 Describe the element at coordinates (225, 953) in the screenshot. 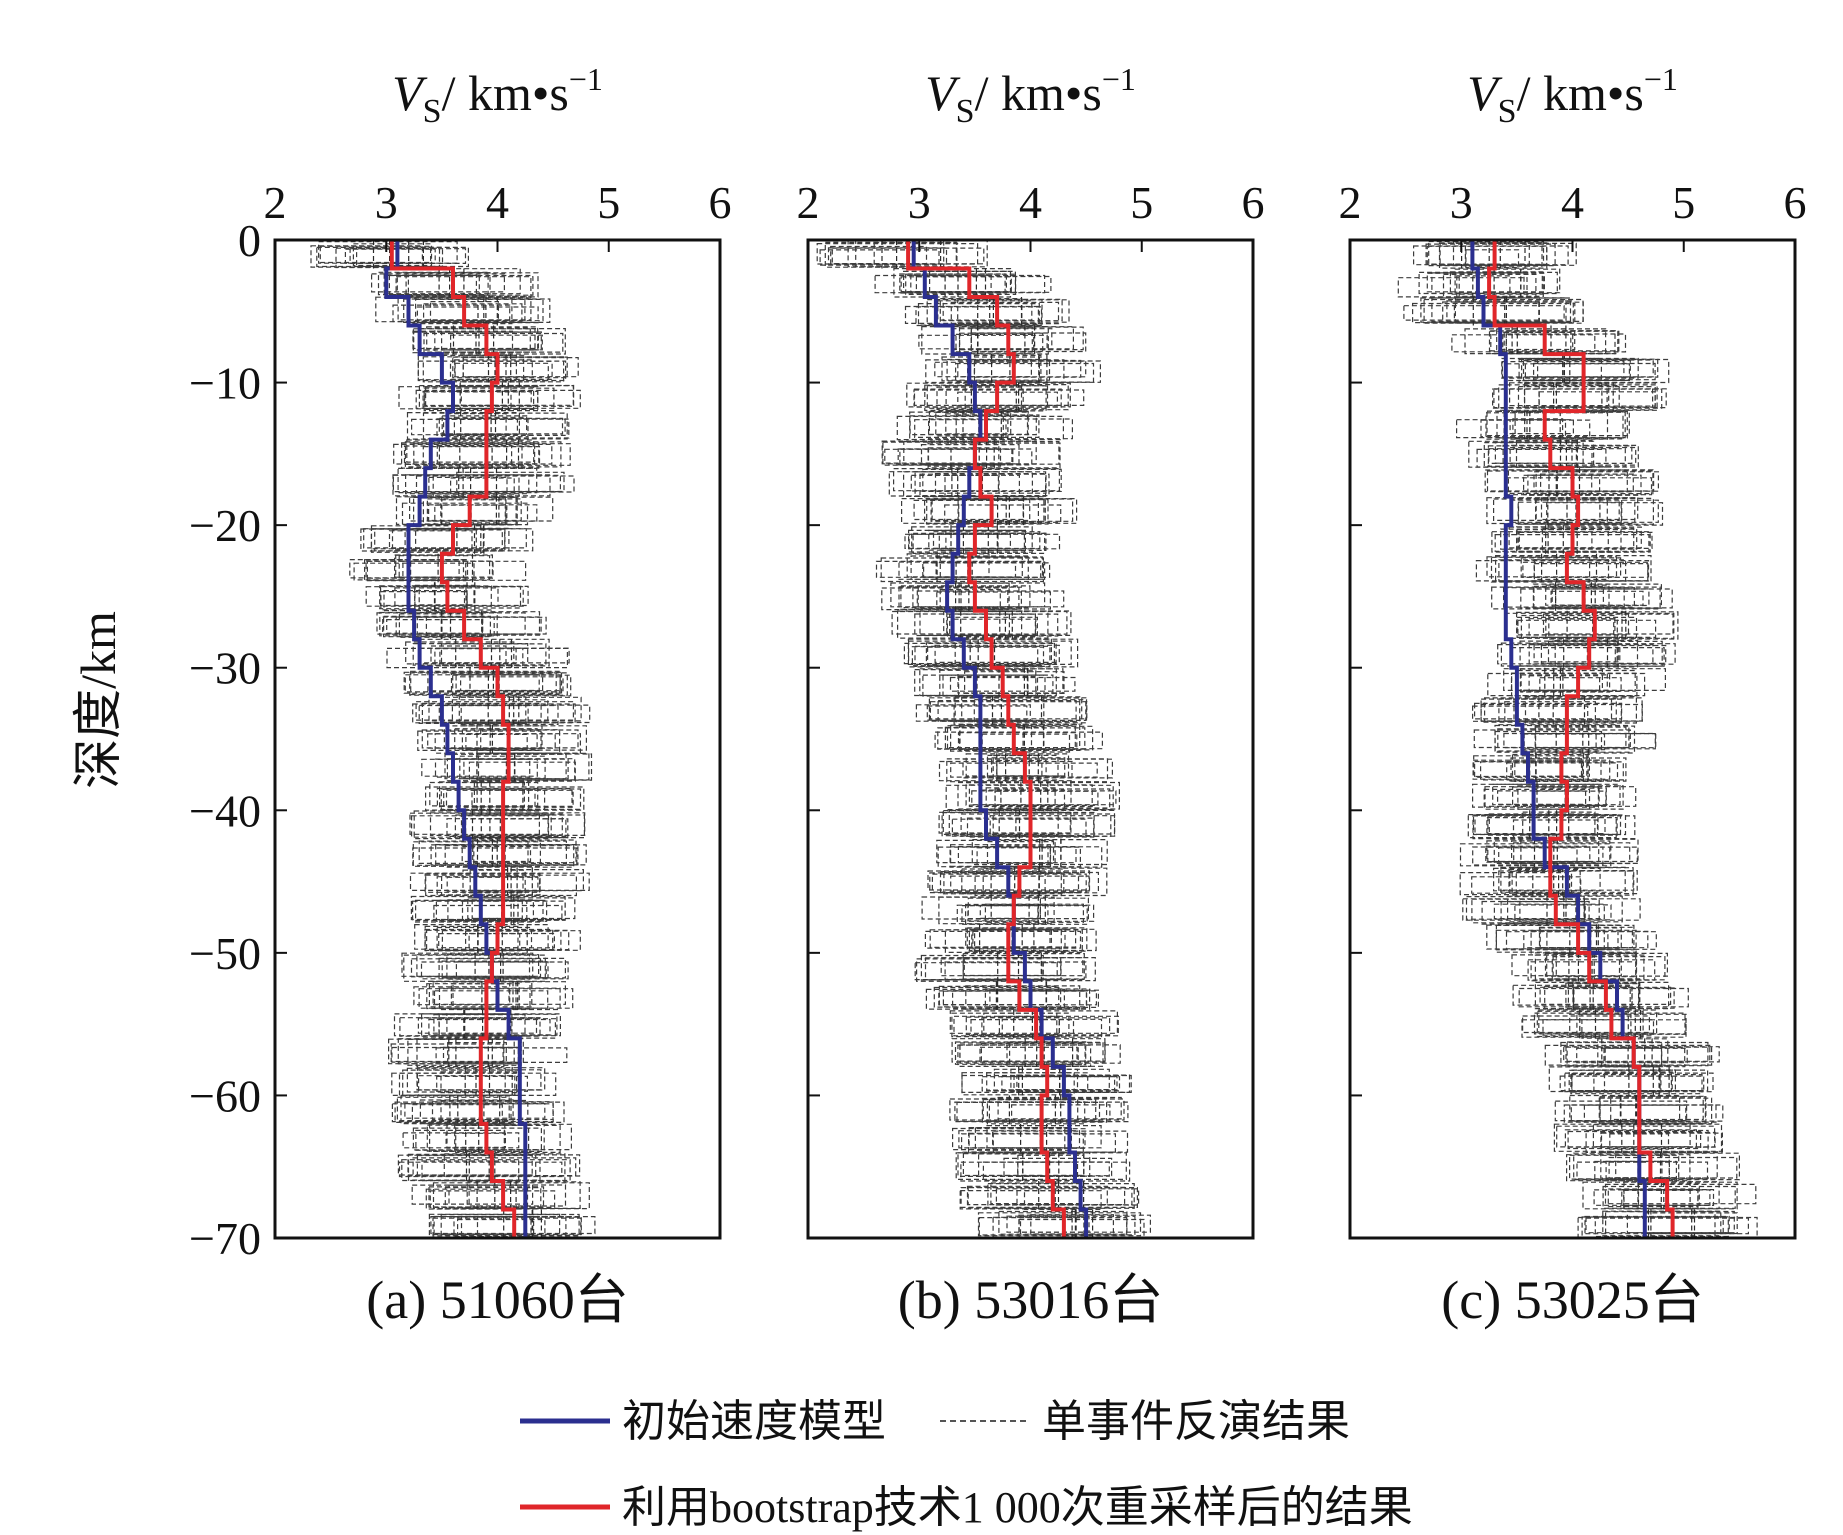

I see `y-tick-label: −50` at that location.